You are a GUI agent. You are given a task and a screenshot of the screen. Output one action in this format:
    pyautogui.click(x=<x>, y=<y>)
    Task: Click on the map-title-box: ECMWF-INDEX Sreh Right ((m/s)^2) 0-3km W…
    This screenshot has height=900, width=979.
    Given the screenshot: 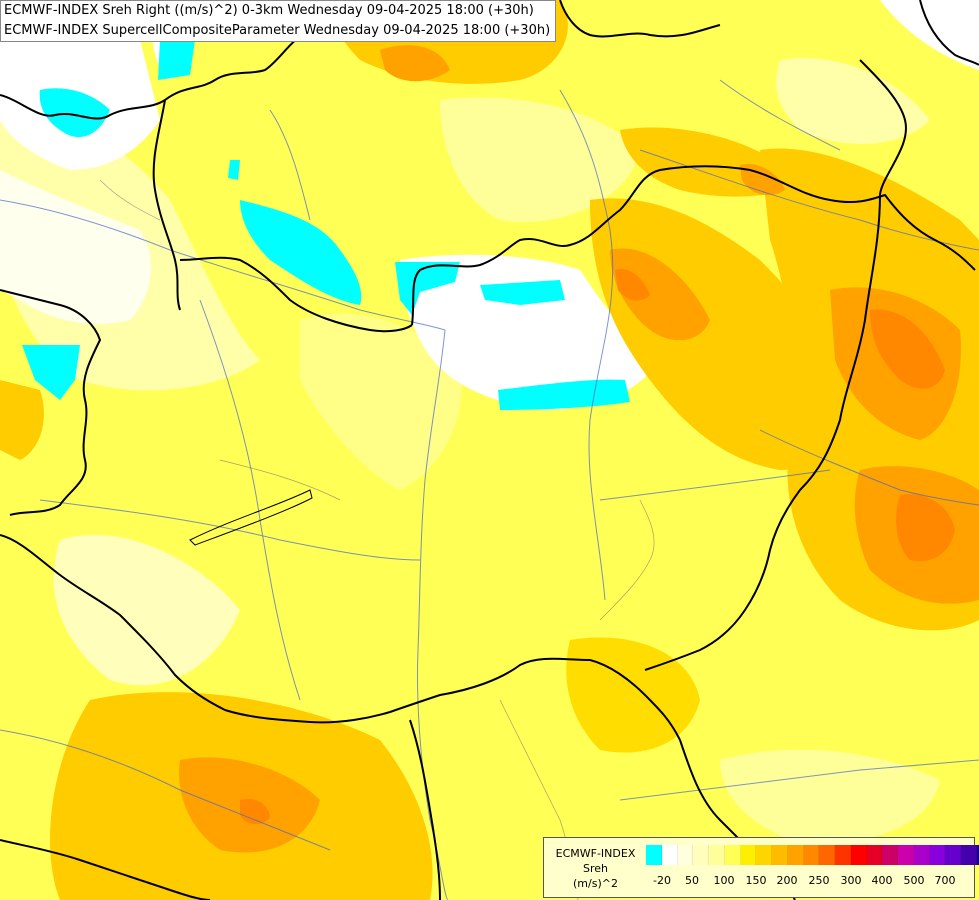 What is the action you would take?
    pyautogui.click(x=278, y=21)
    